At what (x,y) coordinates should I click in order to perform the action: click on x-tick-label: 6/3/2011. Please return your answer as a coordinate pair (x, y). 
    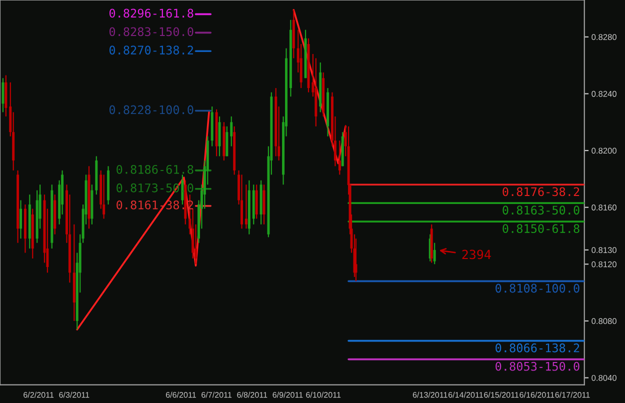
    Looking at the image, I should click on (74, 395).